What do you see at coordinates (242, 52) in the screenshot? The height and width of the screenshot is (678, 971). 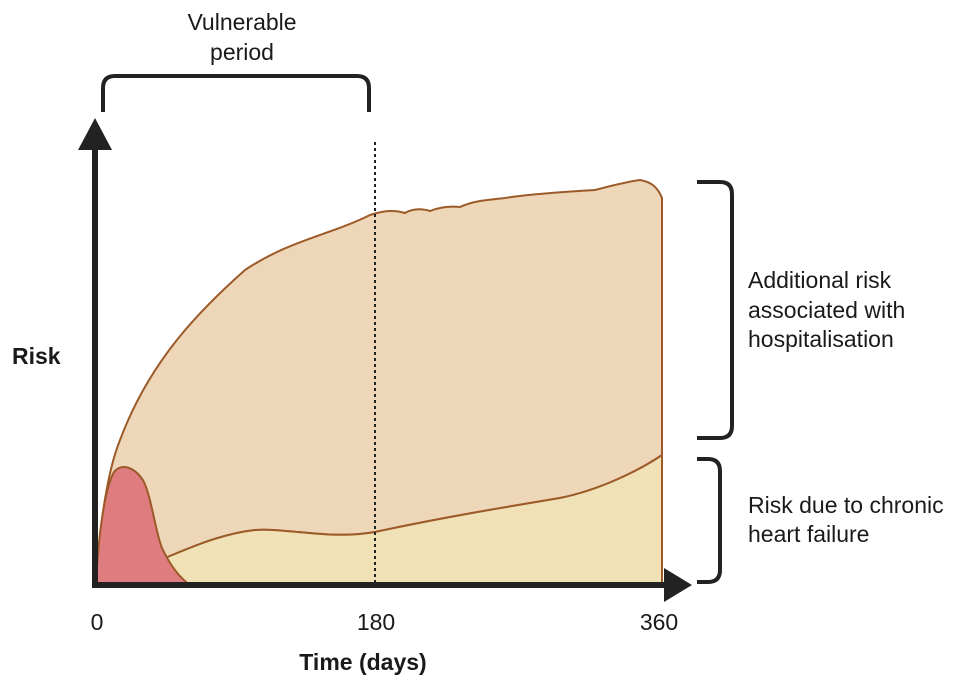 I see `vulnerable-period-label-line2: period` at bounding box center [242, 52].